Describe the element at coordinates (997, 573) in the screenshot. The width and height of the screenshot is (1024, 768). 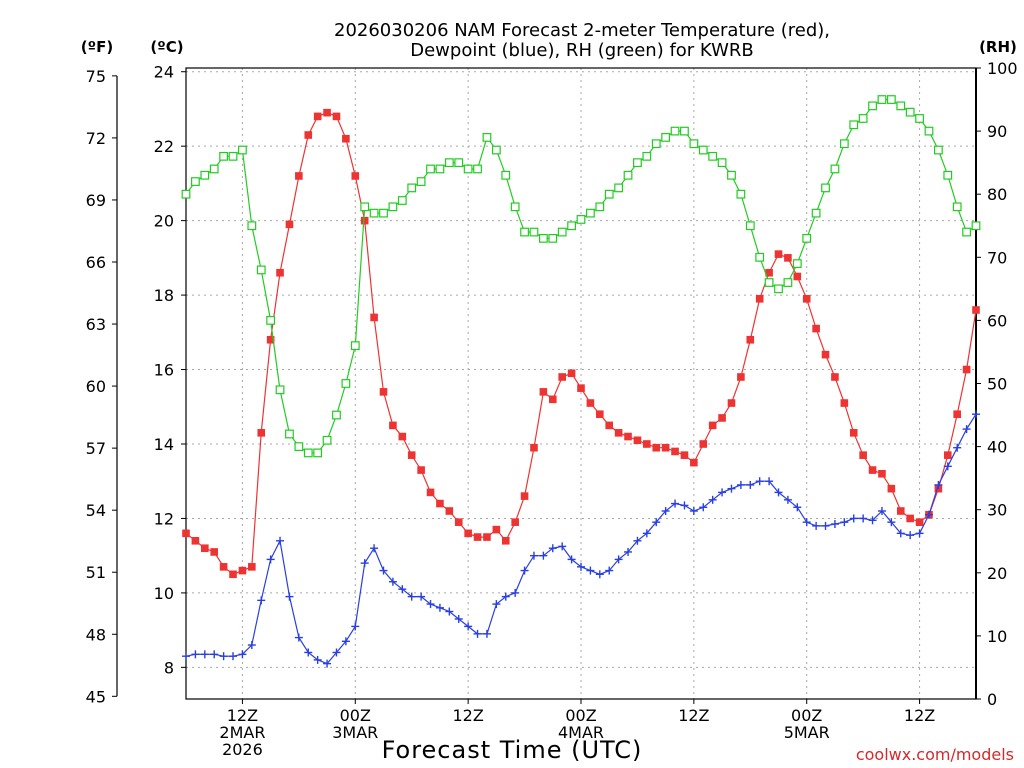
I see `rh-tick-label: 20` at that location.